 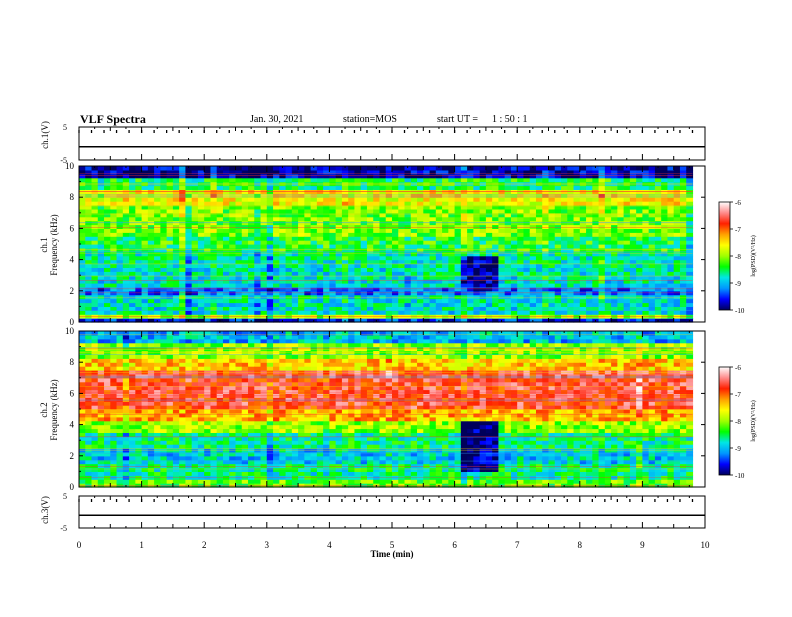 I want to click on start-ut-label: start UT =, so click(x=457, y=119).